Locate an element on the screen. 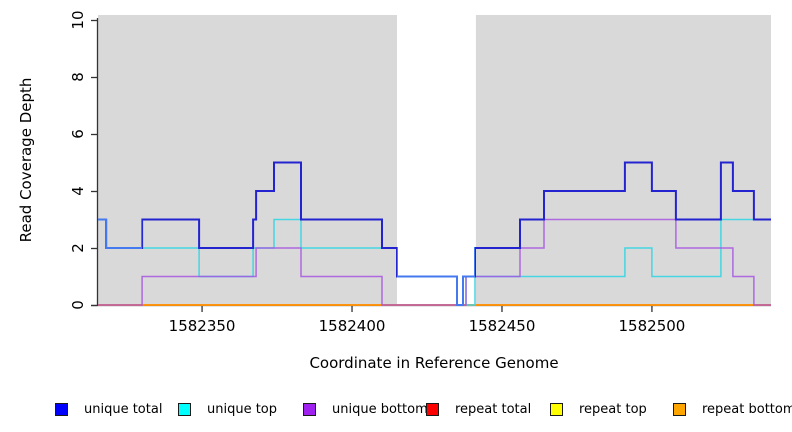  legend-item-repeat-total: repeat total is located at coordinates (478, 409).